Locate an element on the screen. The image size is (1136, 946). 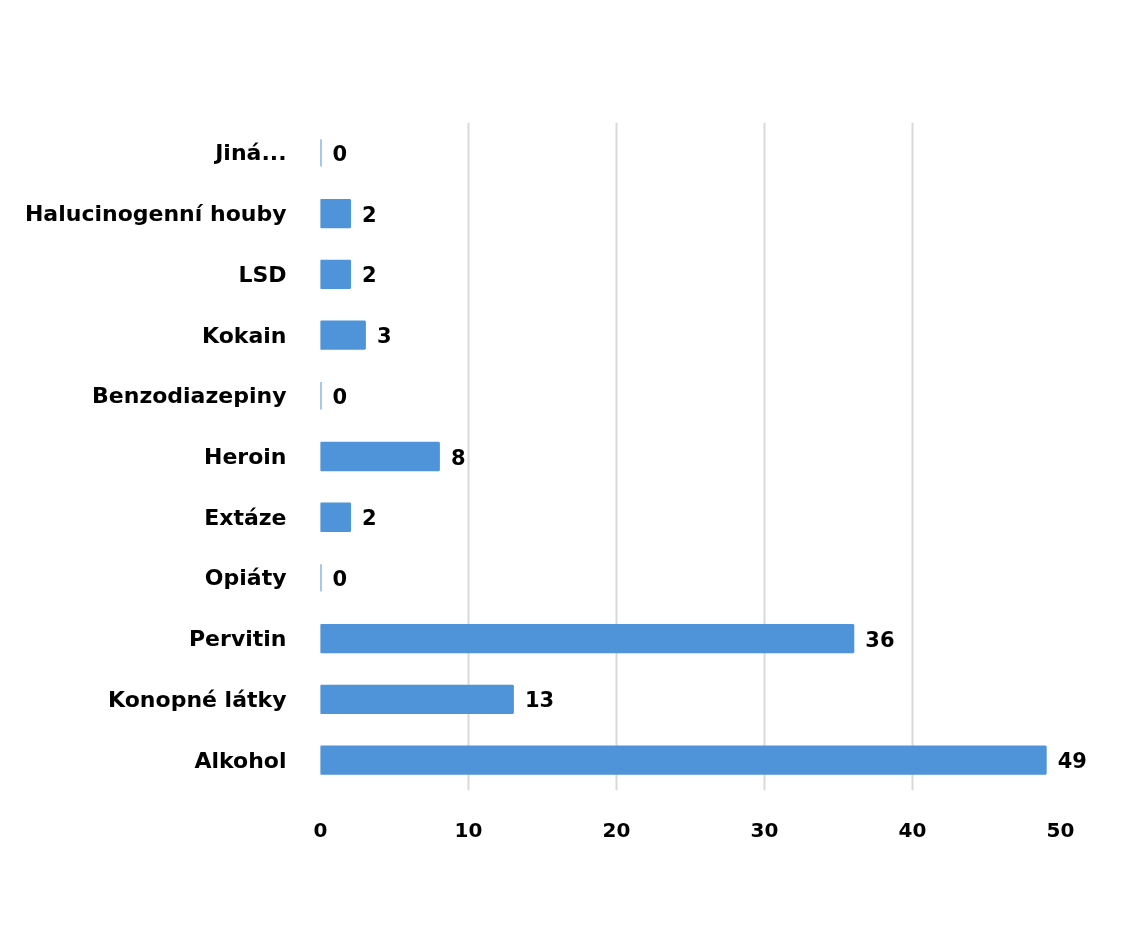
y-tick-label: Konopné látky is located at coordinates (197, 699).